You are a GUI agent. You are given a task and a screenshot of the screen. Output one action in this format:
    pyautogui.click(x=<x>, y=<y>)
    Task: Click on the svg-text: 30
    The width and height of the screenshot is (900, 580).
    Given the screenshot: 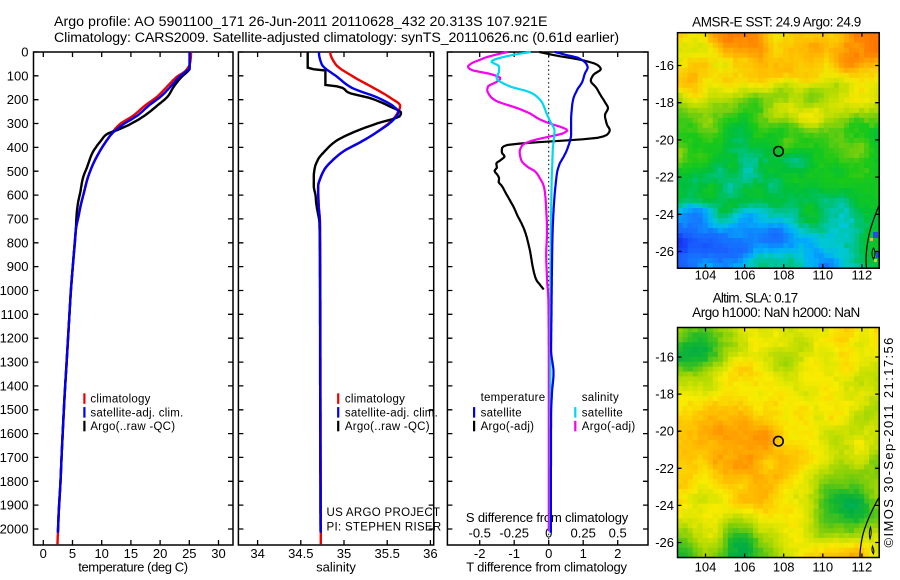 What is the action you would take?
    pyautogui.click(x=218, y=553)
    